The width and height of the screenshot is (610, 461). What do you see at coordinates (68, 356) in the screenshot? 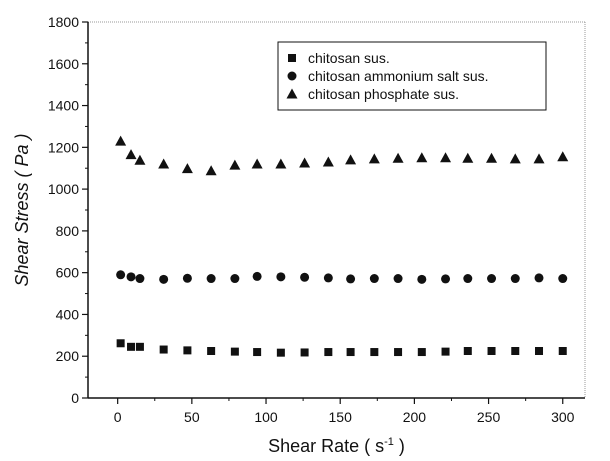
I see `y-tick-label: 200` at bounding box center [68, 356].